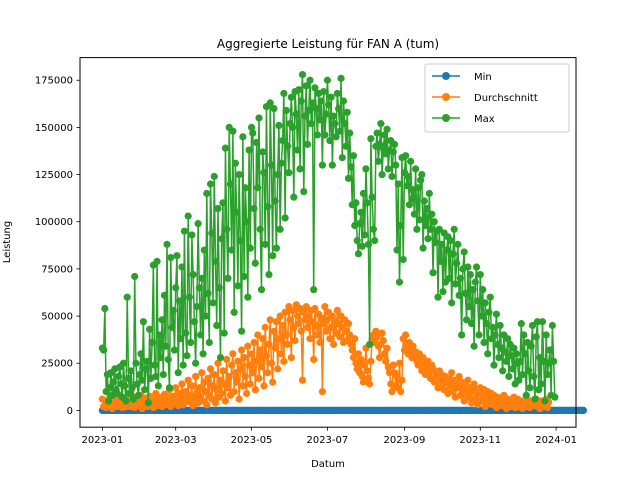  What do you see at coordinates (252, 440) in the screenshot?
I see `x-tick-label: 2023-05` at bounding box center [252, 440].